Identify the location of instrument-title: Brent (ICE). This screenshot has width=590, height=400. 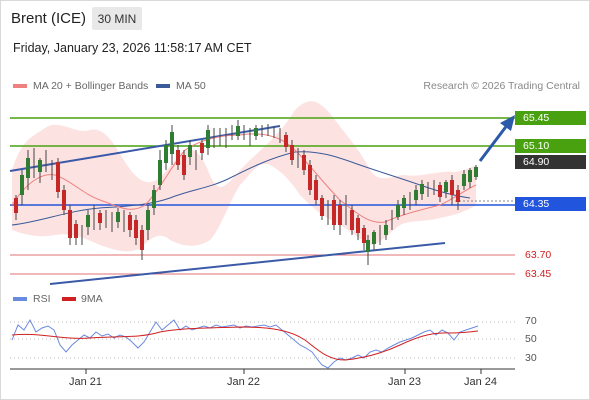
(49, 18).